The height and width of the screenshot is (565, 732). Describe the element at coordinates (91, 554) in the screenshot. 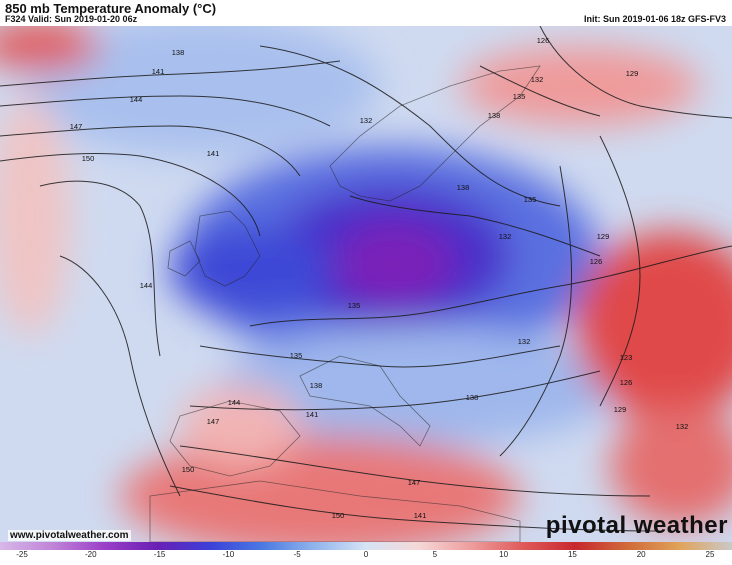

I see `colorbar-tick-label: -20` at that location.